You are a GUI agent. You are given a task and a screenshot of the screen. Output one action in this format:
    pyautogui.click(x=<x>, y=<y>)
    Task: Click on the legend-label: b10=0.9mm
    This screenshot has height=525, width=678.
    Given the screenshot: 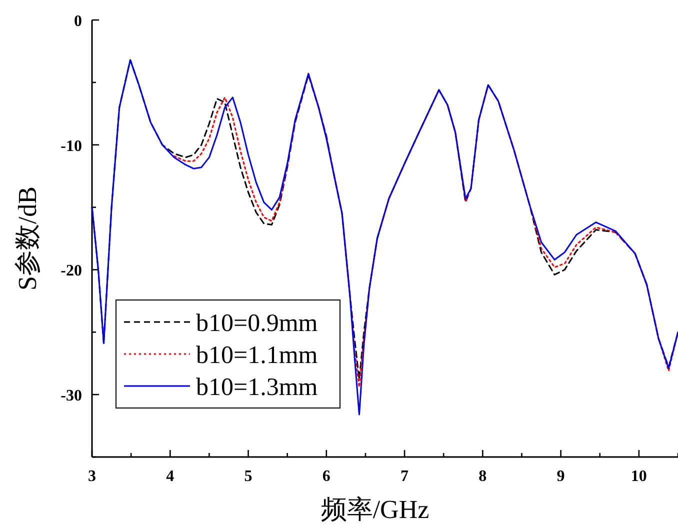 What is the action you would take?
    pyautogui.click(x=257, y=323)
    